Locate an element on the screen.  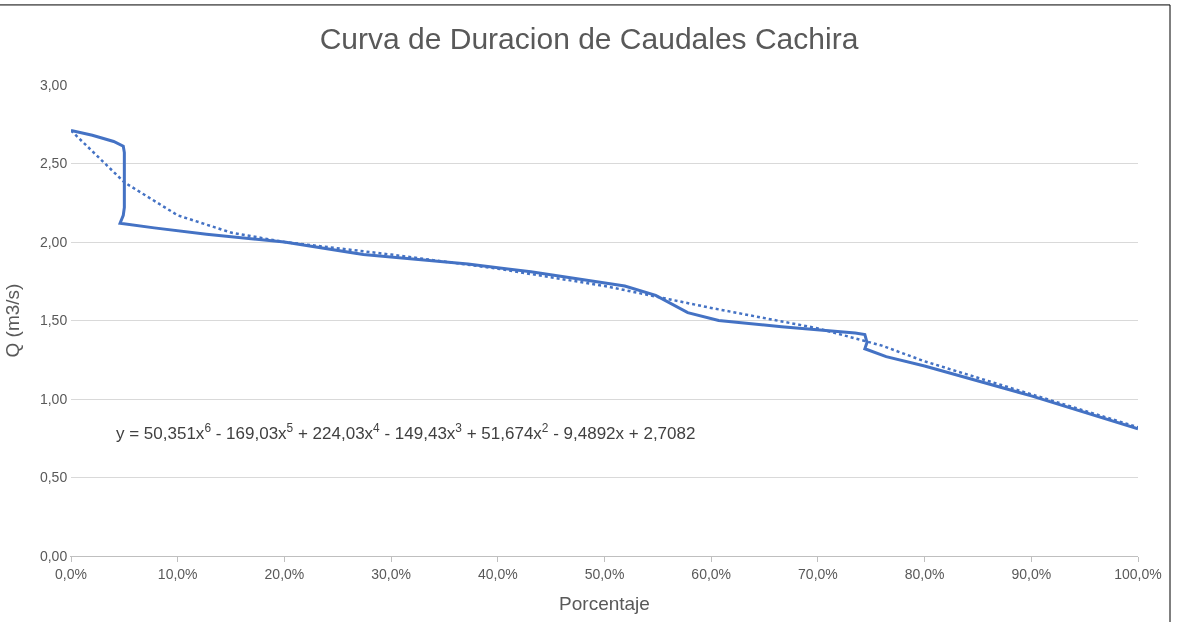
x-axis-title: Porcentaje is located at coordinates (604, 603).